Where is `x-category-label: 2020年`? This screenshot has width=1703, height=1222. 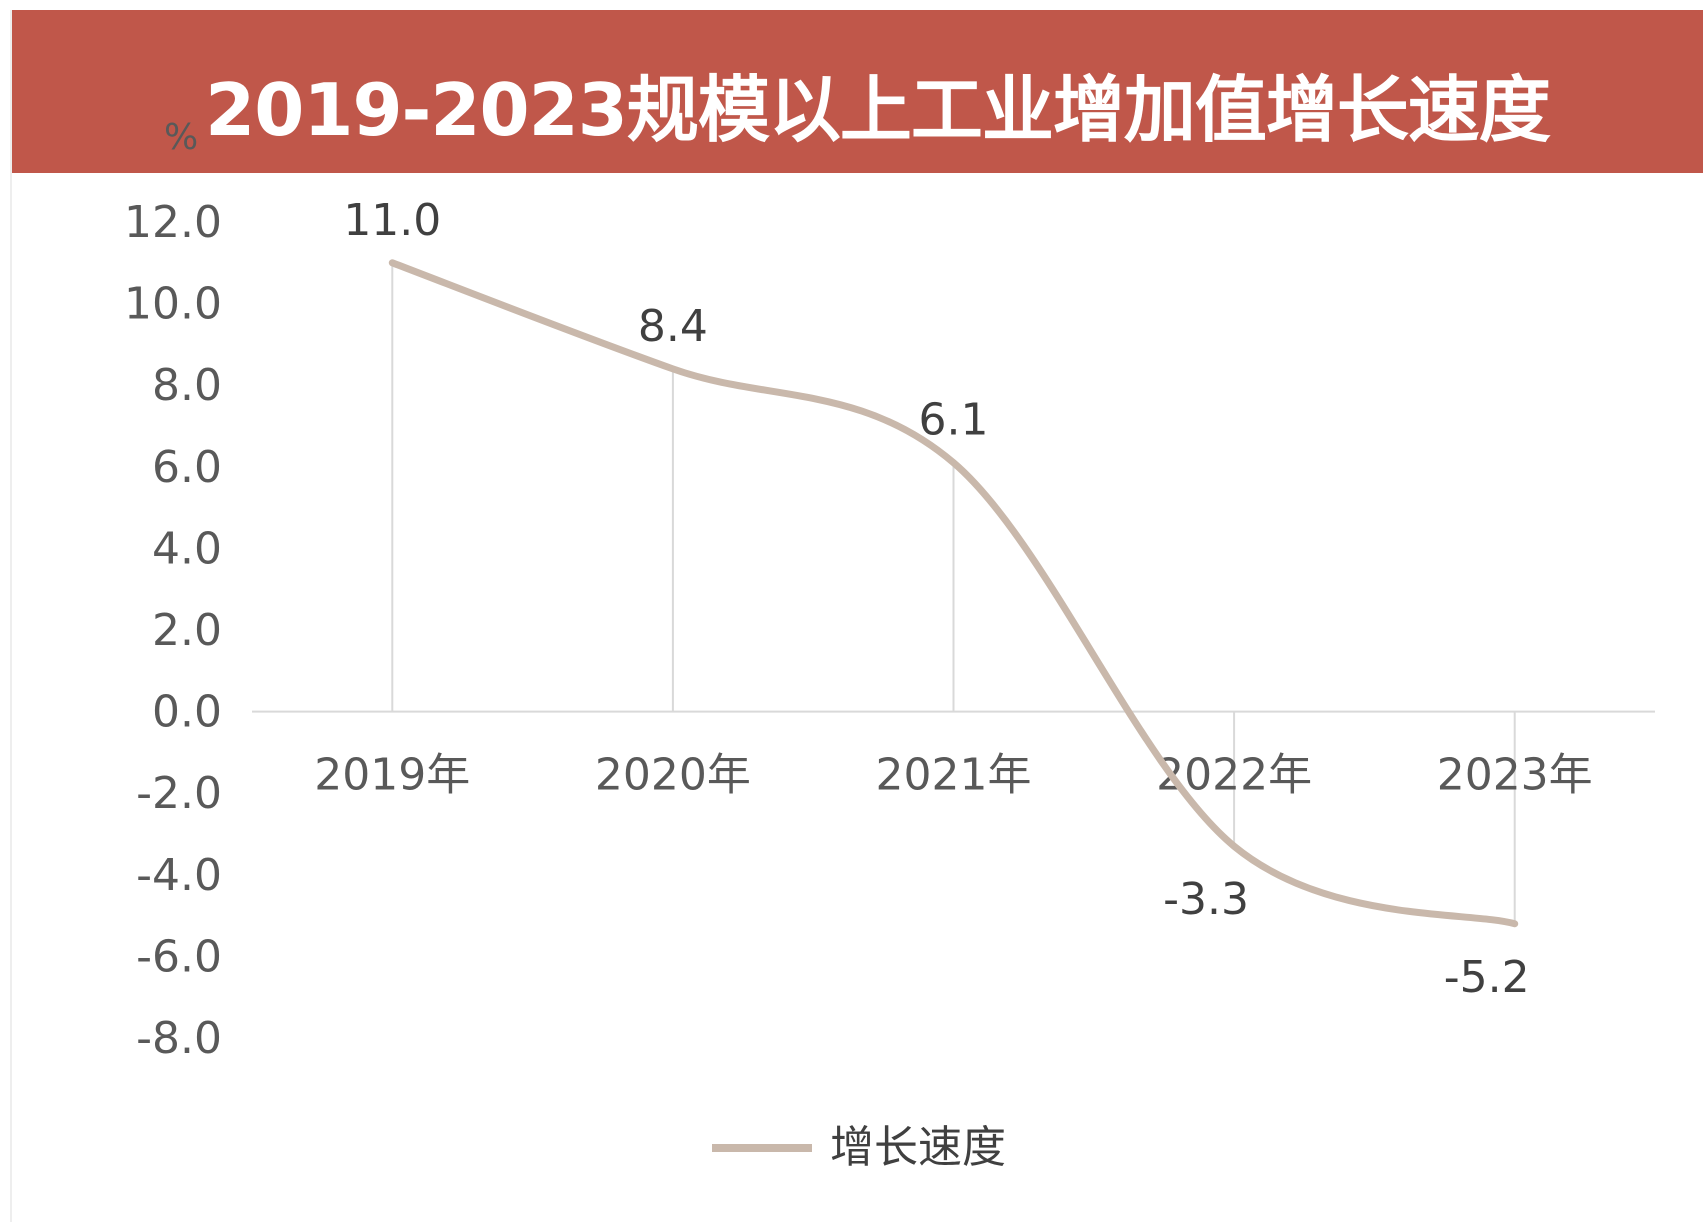 x-category-label: 2020年 is located at coordinates (673, 775).